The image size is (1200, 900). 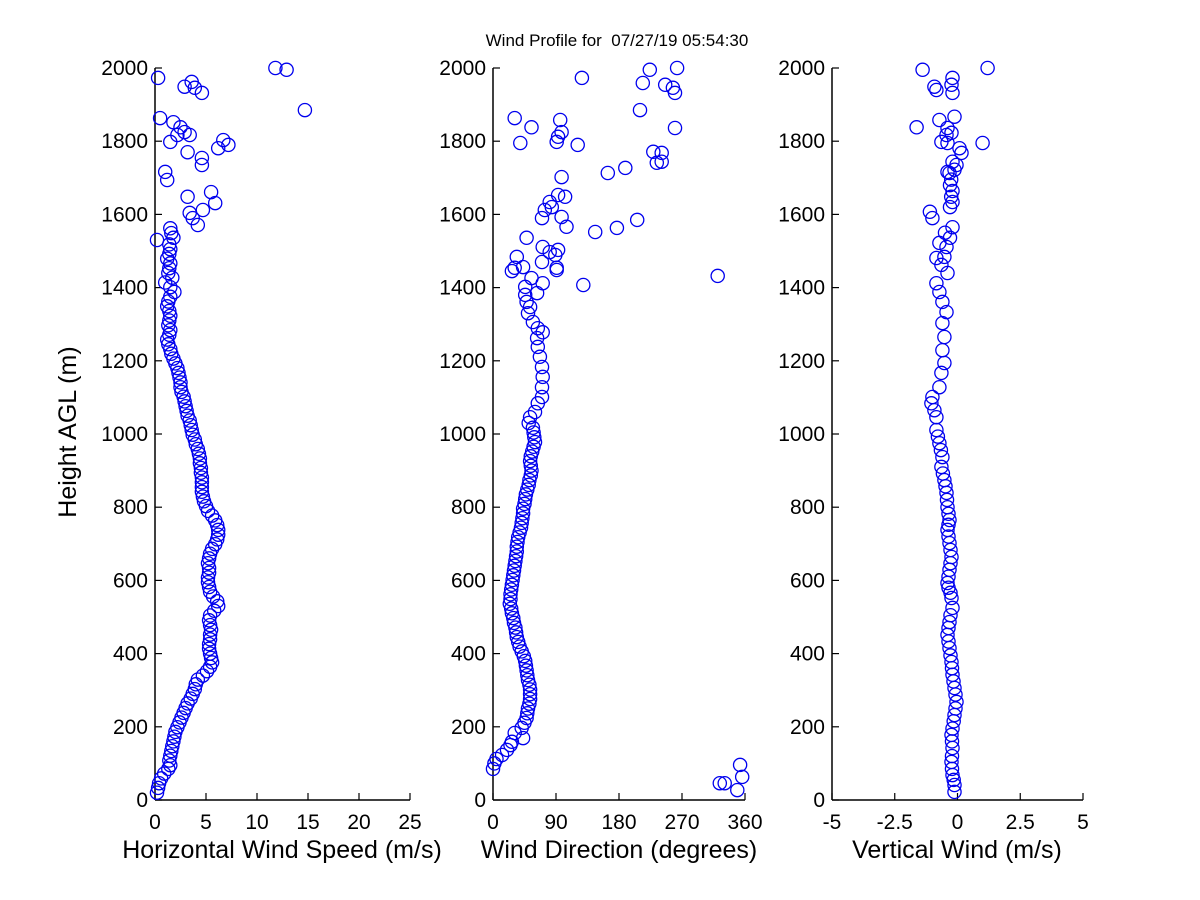 I want to click on x-tick-label: -5, so click(x=832, y=822).